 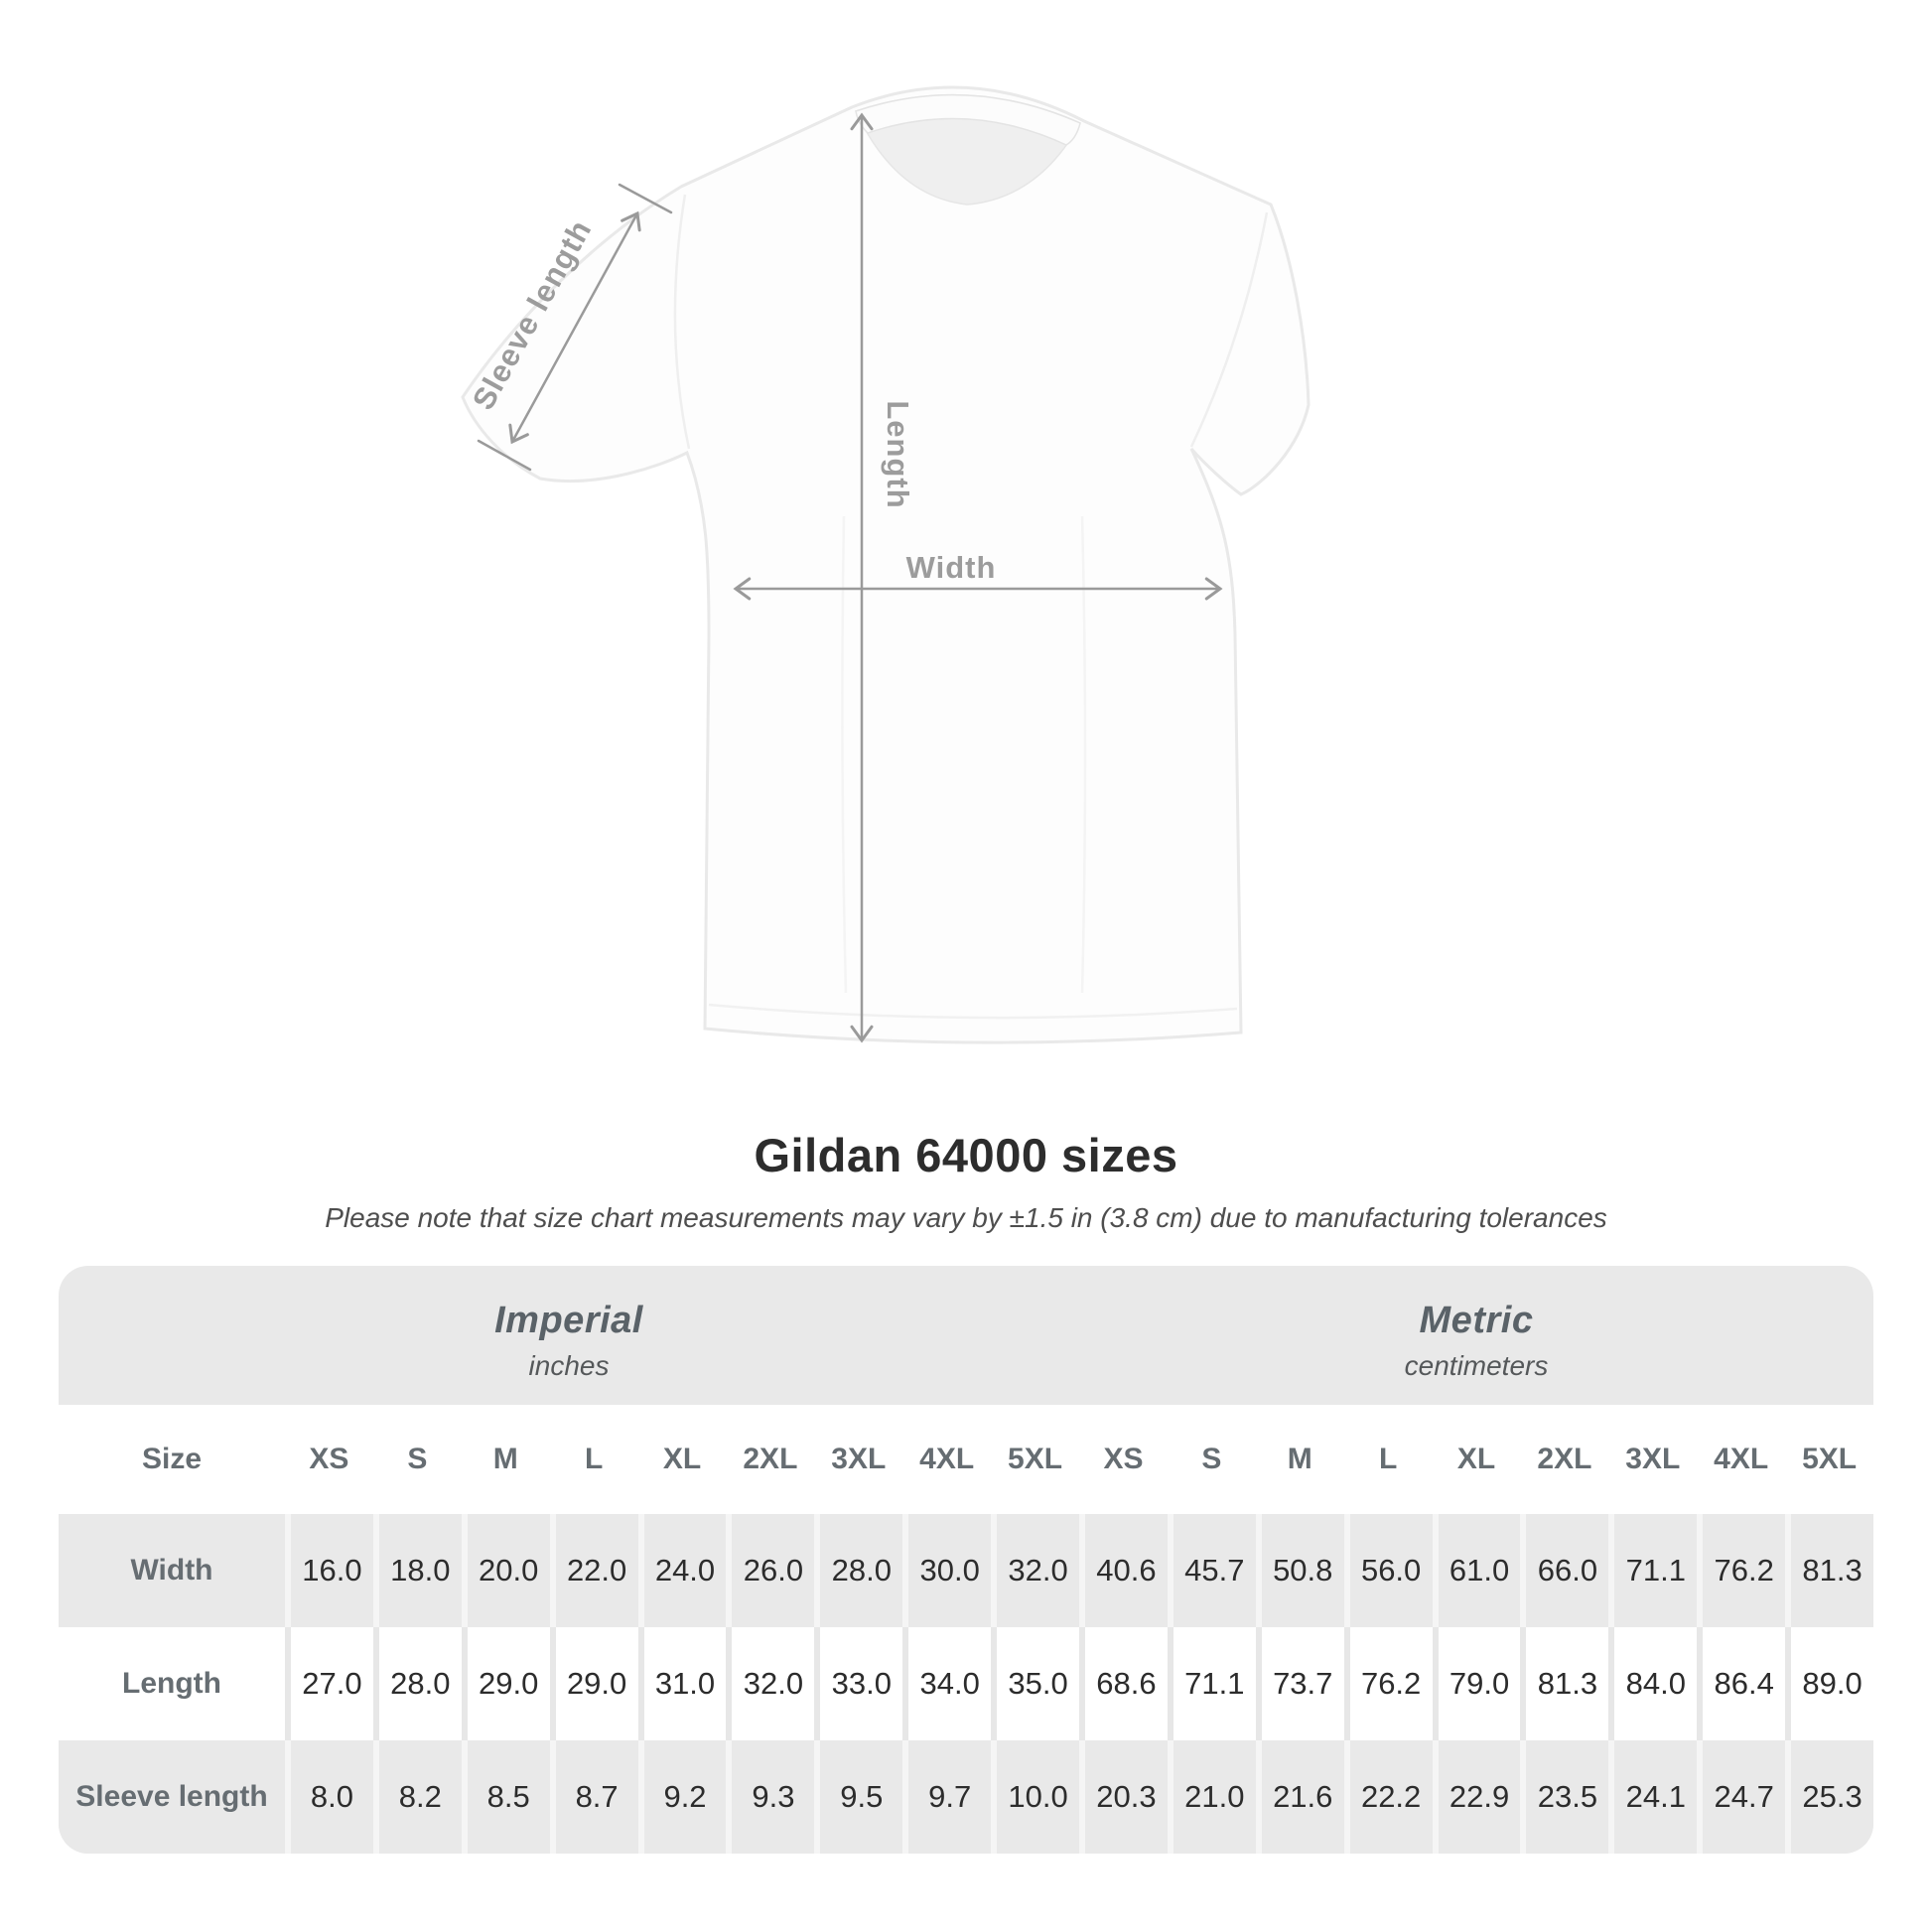 What do you see at coordinates (1300, 1571) in the screenshot?
I see `measurement-value: 50.8` at bounding box center [1300, 1571].